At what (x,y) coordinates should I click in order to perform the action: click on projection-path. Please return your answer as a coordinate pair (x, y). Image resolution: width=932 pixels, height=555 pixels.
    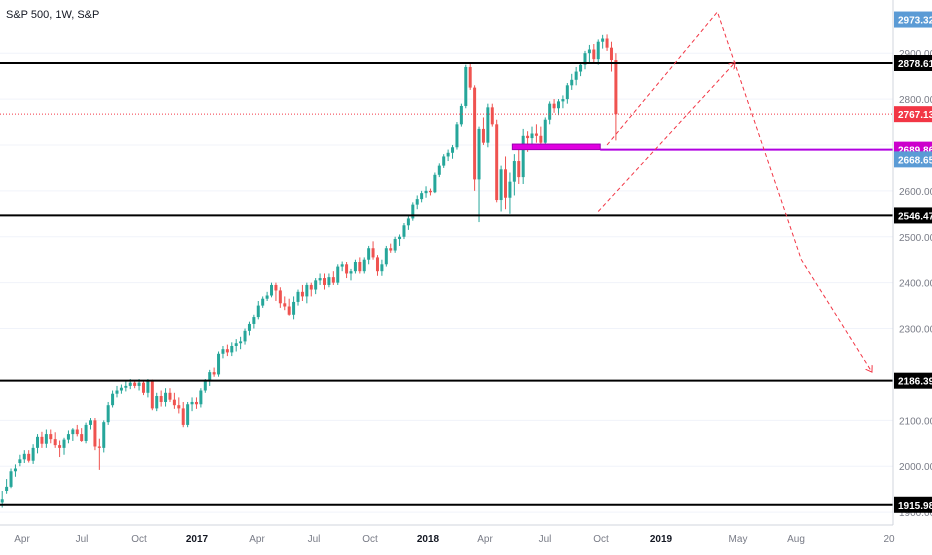
    Looking at the image, I should click on (666, 137).